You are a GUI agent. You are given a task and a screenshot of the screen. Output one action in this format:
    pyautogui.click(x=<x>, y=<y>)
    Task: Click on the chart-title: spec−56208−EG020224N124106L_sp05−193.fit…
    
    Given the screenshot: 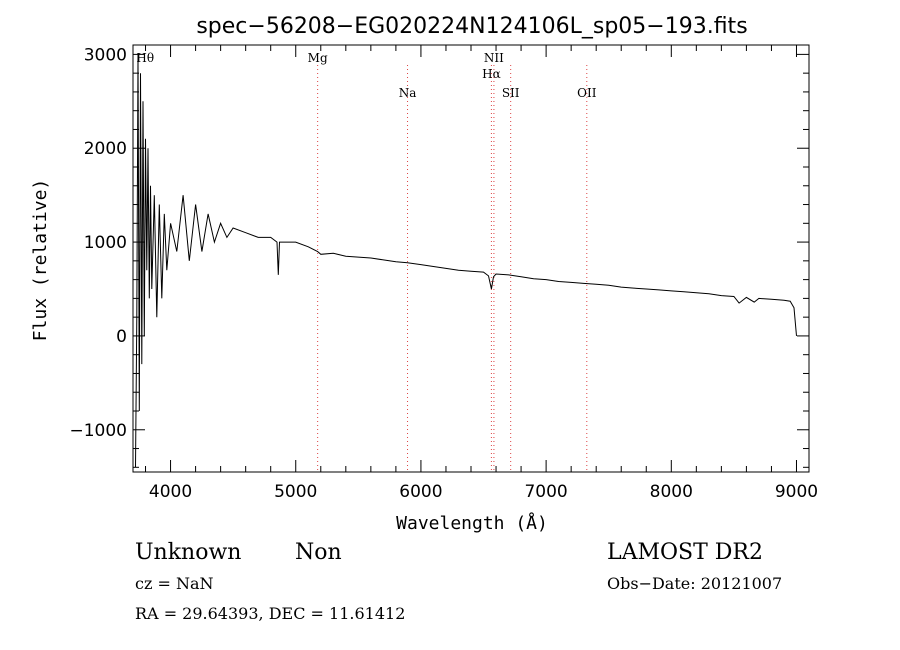 What is the action you would take?
    pyautogui.click(x=471, y=26)
    